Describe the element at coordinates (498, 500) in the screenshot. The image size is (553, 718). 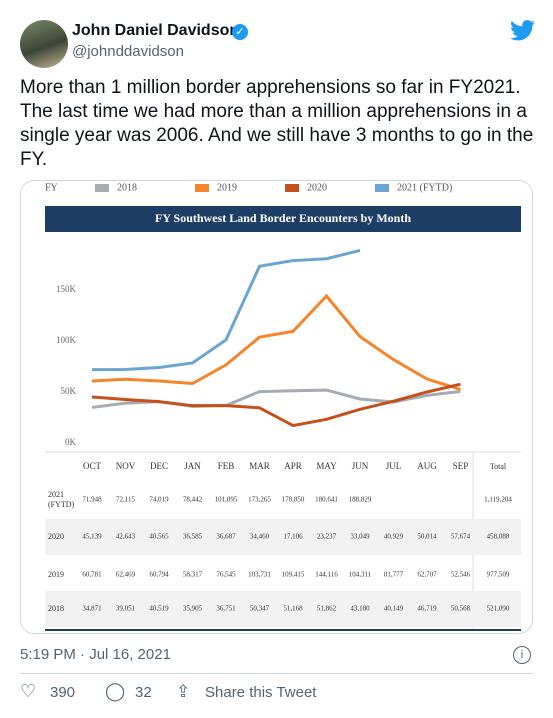
I see `table-total: 1,119,204` at that location.